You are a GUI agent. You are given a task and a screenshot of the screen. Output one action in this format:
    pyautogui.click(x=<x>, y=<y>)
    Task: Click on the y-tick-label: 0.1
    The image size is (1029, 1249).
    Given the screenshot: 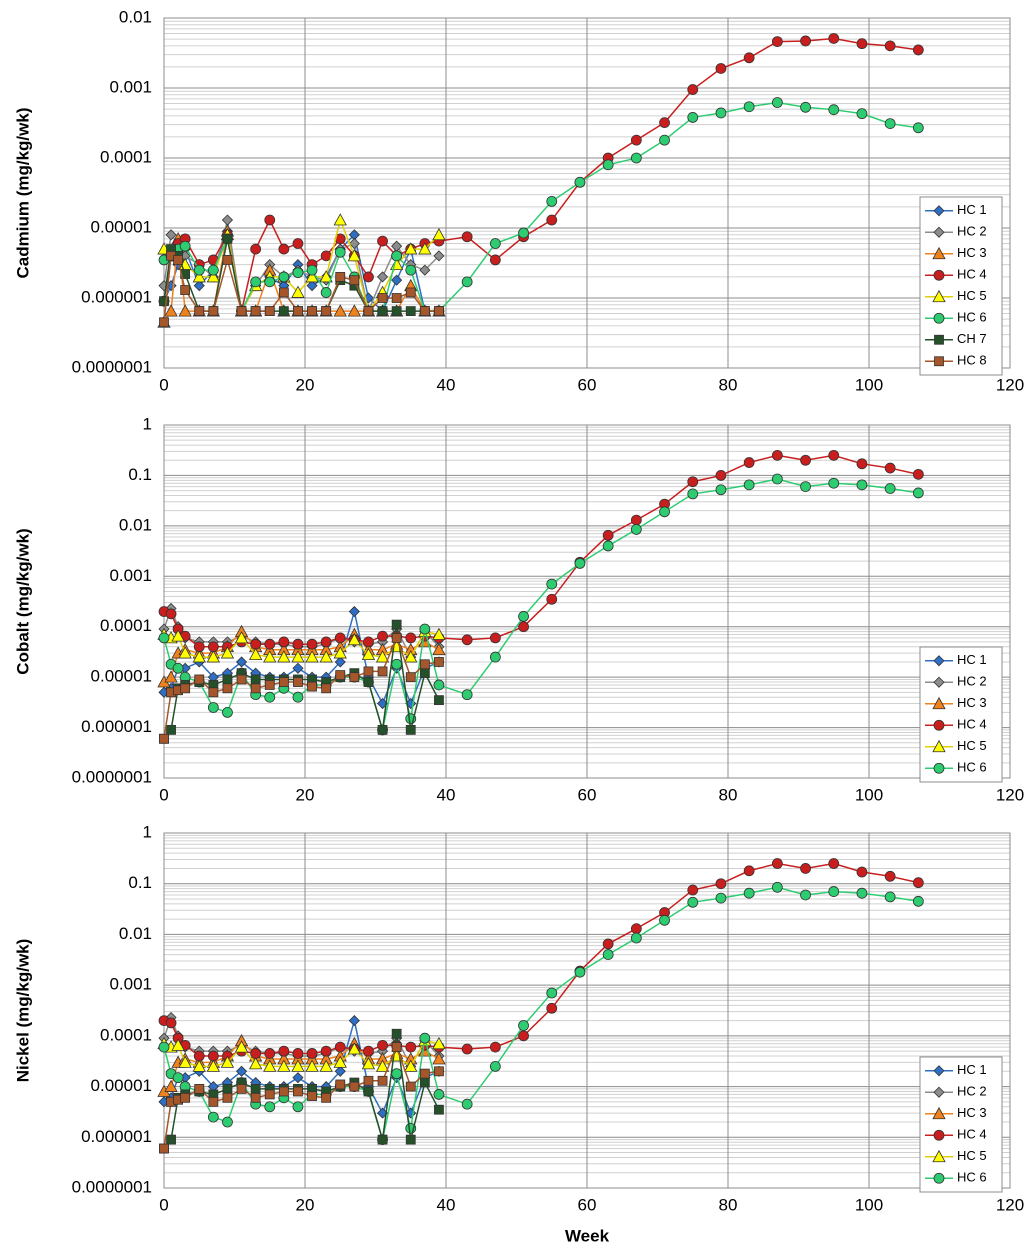 What is the action you would take?
    pyautogui.click(x=140, y=474)
    